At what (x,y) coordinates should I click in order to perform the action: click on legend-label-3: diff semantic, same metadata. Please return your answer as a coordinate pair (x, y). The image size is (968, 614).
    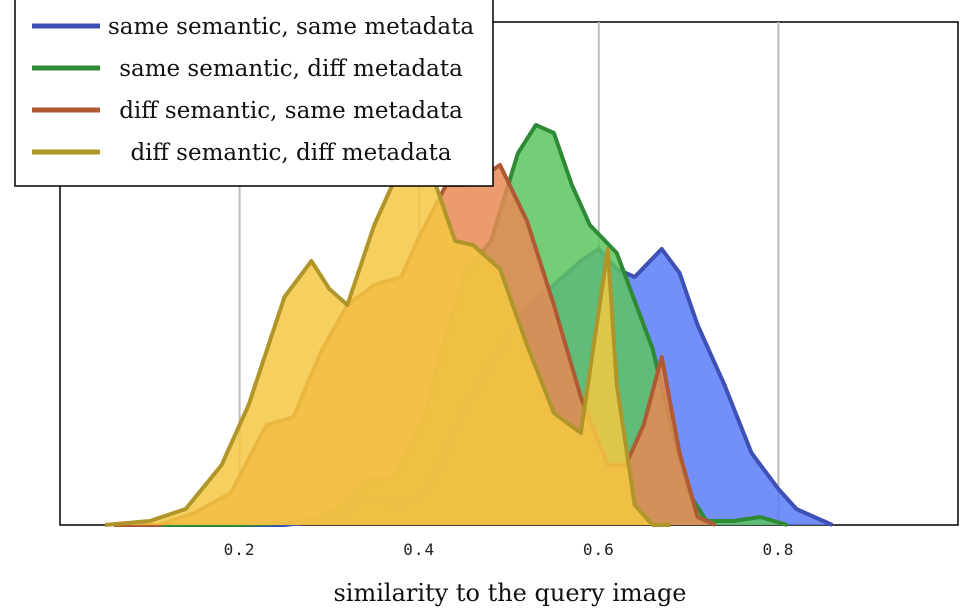
    Looking at the image, I should click on (291, 111).